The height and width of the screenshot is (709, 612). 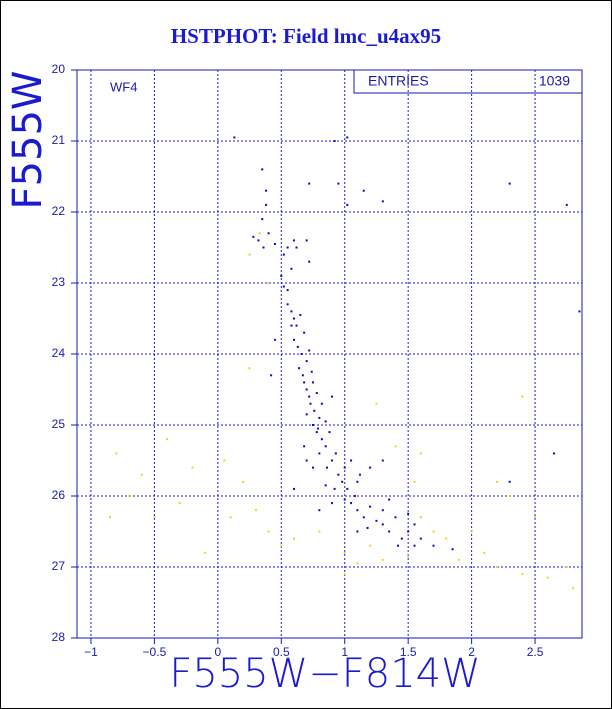 I want to click on x-tick-label: −0.5, so click(x=155, y=652).